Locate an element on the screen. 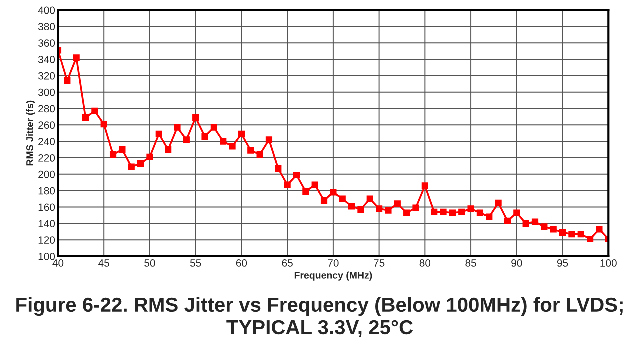 The image size is (640, 342). y-tick-label: 240 is located at coordinates (47, 142).